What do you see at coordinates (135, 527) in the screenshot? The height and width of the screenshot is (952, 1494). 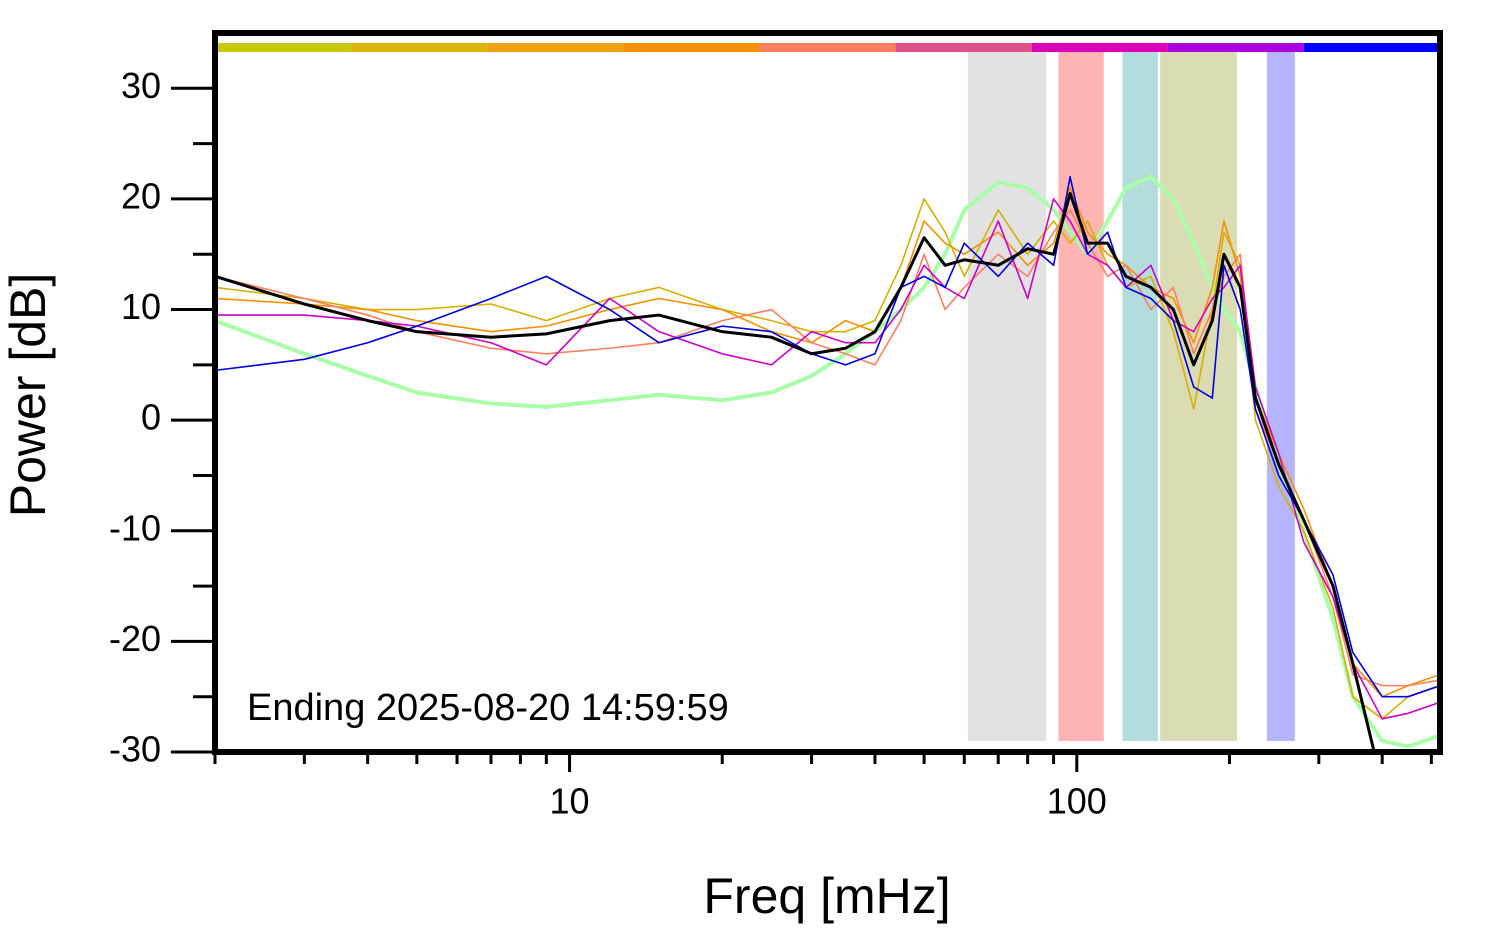 I see `y-tick-label: -10` at bounding box center [135, 527].